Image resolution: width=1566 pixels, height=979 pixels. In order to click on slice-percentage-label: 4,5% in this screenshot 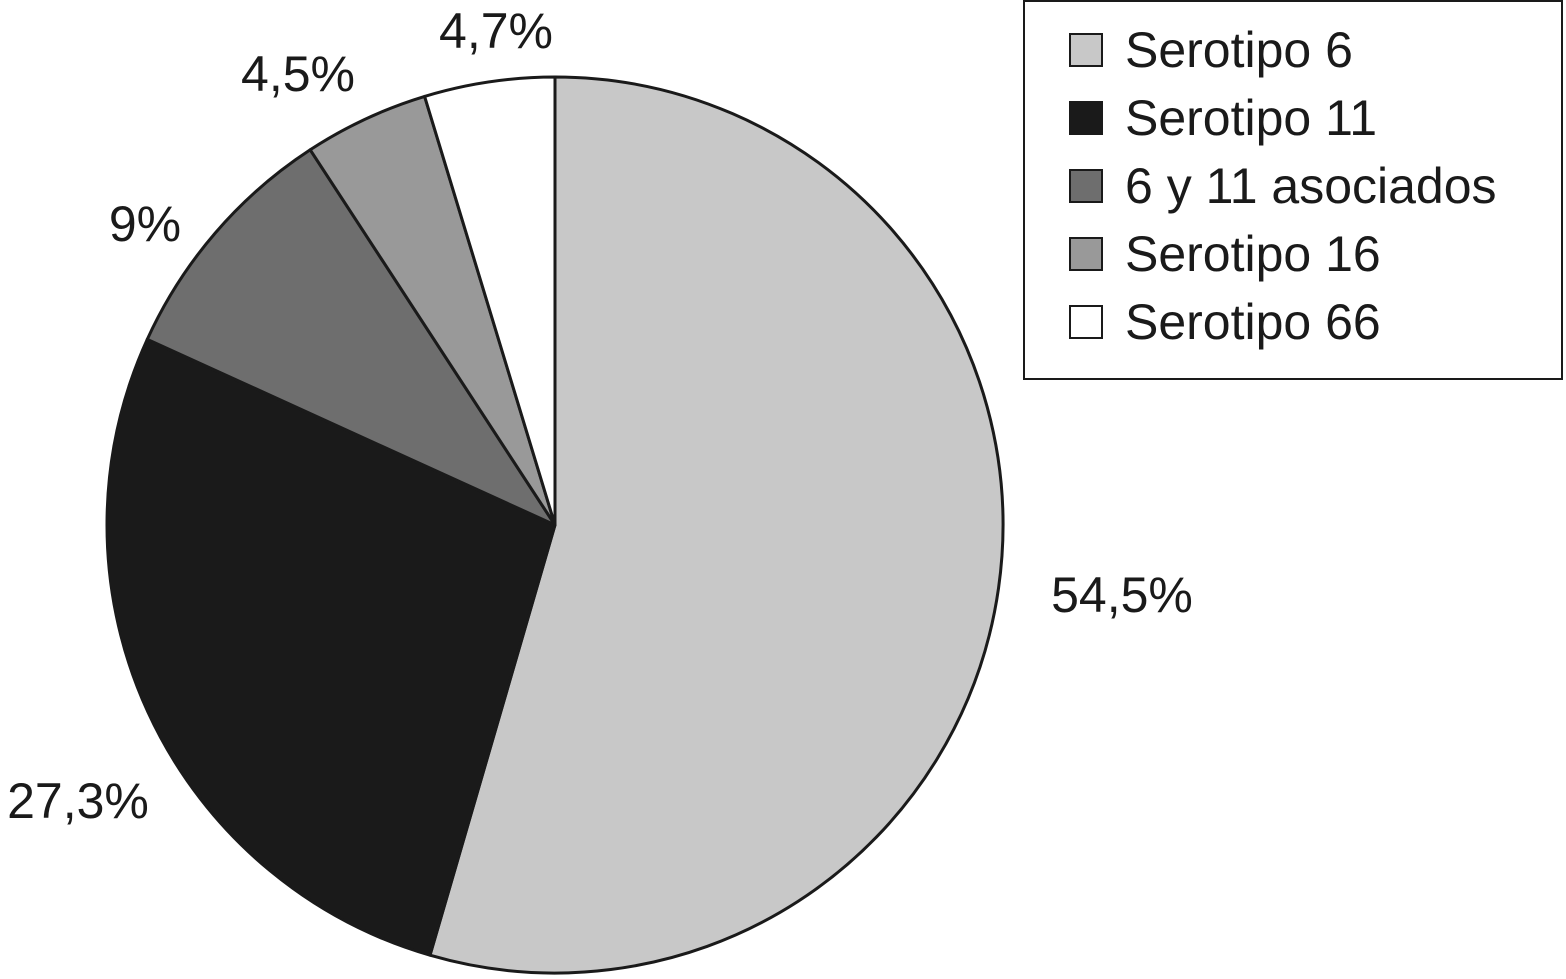, I will do `click(298, 74)`.